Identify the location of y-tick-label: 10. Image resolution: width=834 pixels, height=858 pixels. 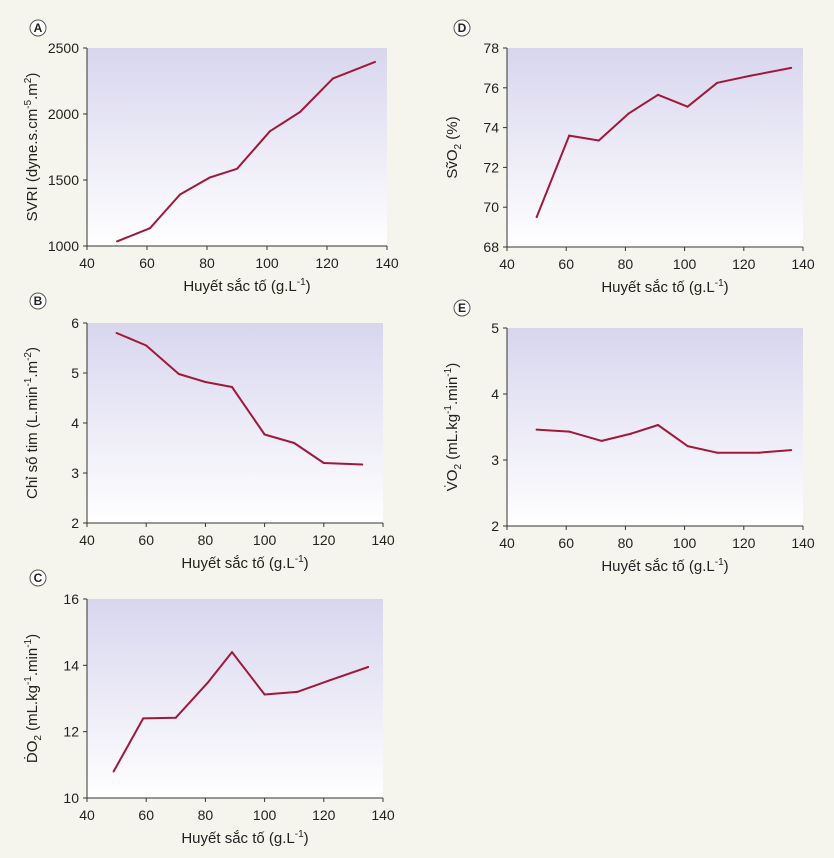
(71, 798).